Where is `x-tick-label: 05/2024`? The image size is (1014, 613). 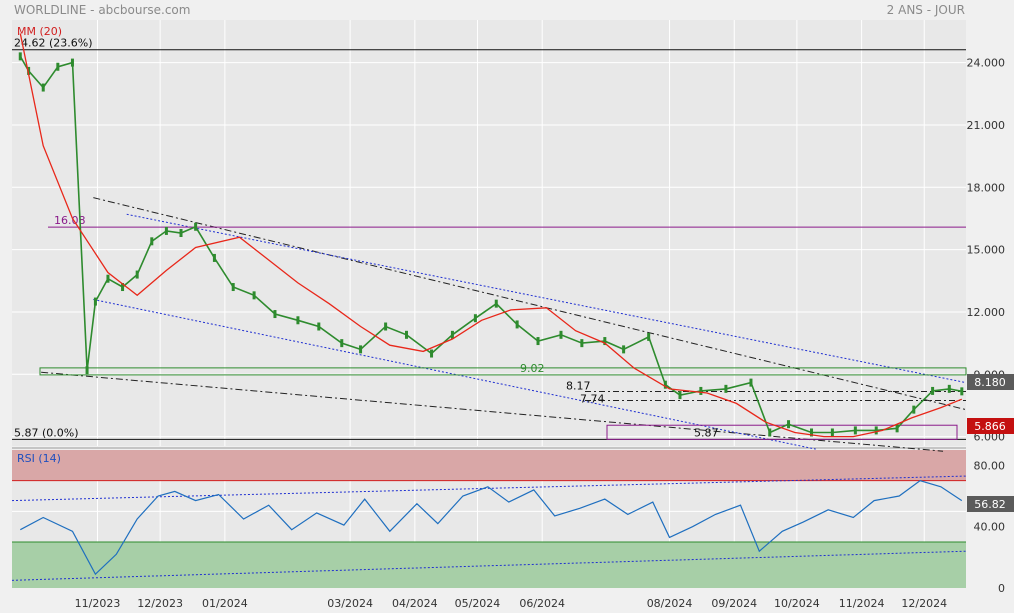 x-tick-label: 05/2024 is located at coordinates (478, 603).